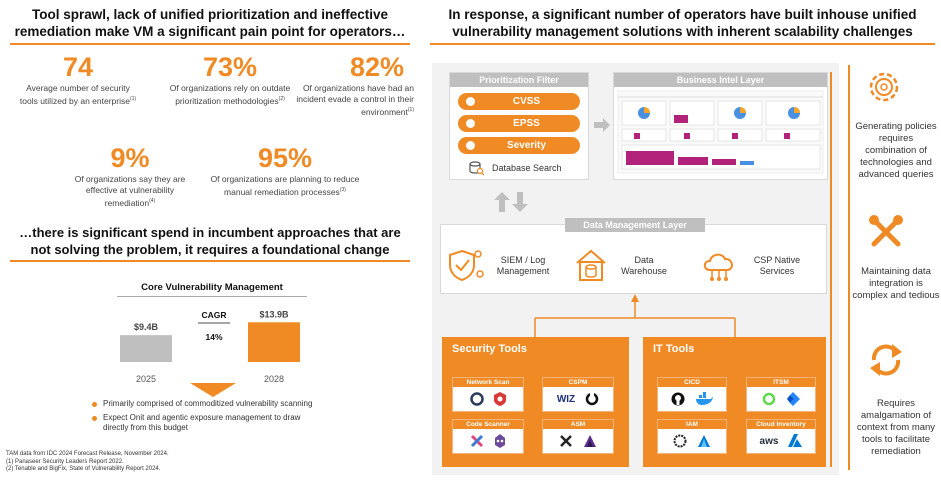 Image resolution: width=941 pixels, height=482 pixels. What do you see at coordinates (635, 225) in the screenshot?
I see `data-management-title: Data Management Layer` at bounding box center [635, 225].